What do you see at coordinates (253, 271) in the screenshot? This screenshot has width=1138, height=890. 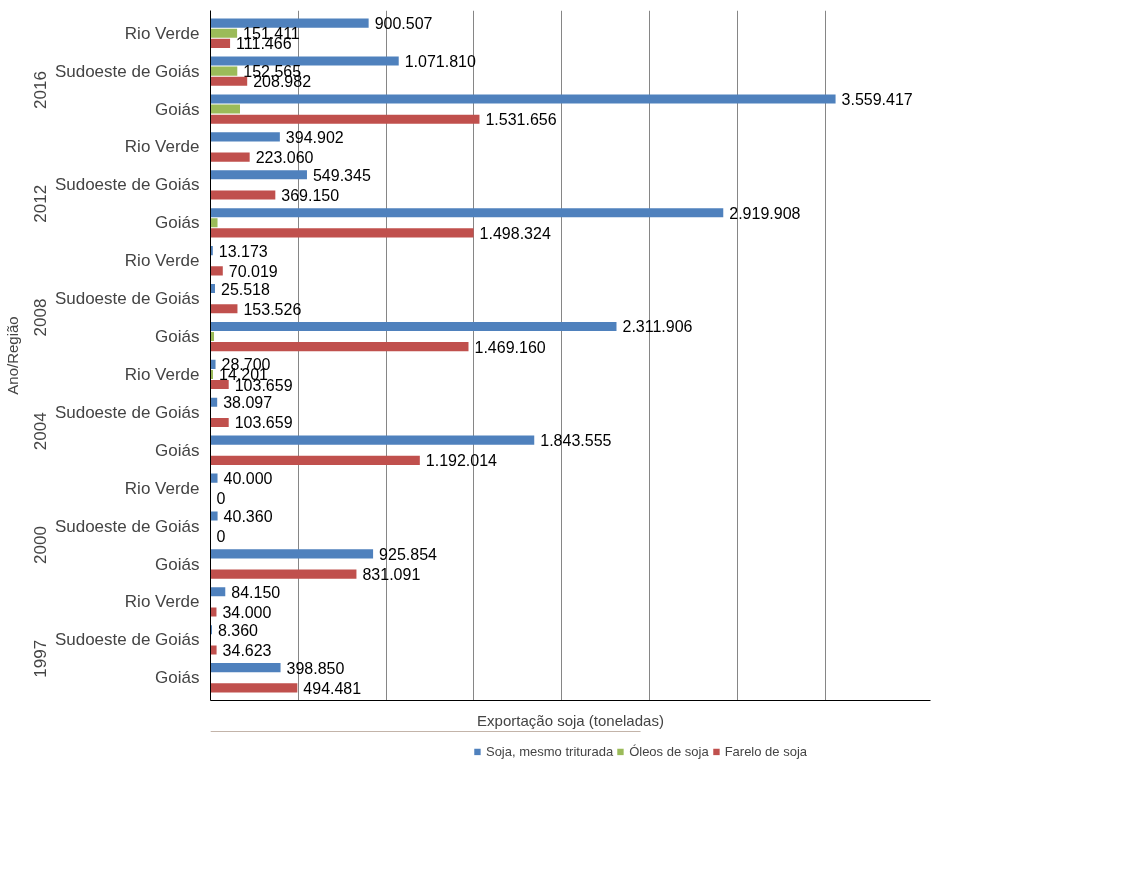 I see `data-label: 70.019` at bounding box center [253, 271].